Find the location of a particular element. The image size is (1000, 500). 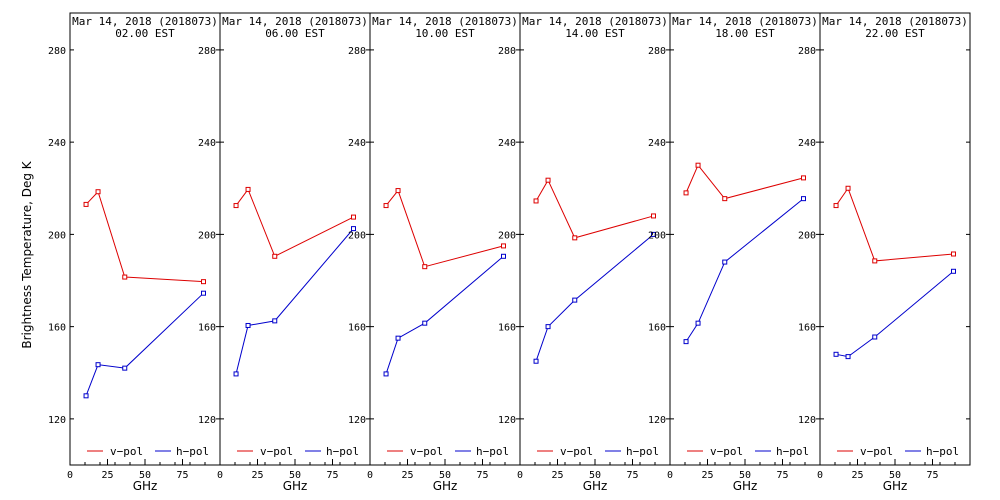

y-tick-label: 120 is located at coordinates (357, 420).